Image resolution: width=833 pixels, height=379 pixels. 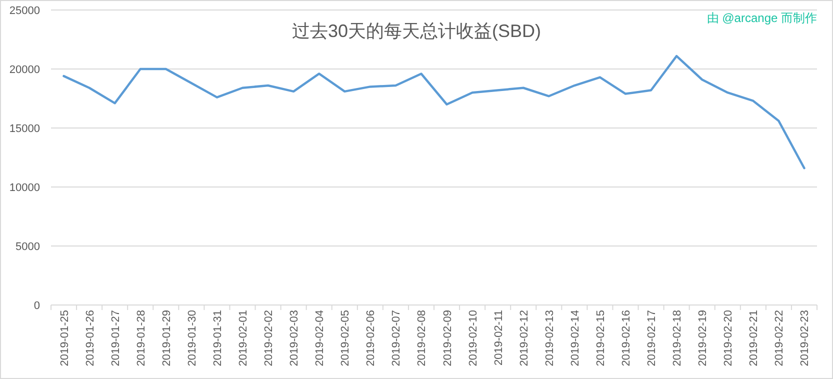 What do you see at coordinates (703, 338) in the screenshot?
I see `x-tick-label: 2019-02-19` at bounding box center [703, 338].